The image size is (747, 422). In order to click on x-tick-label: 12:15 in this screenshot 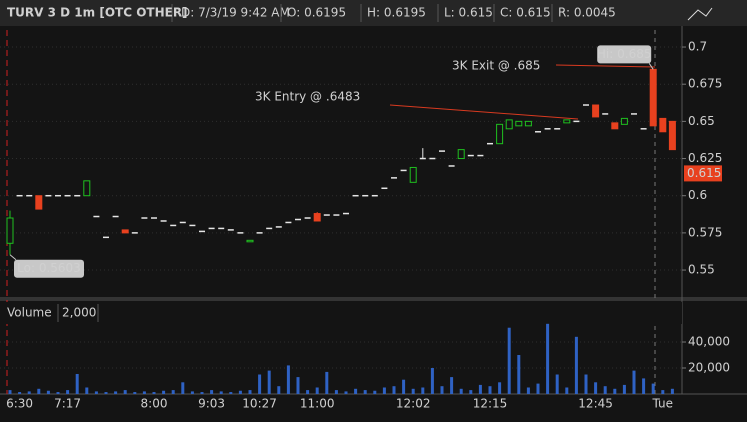, I will do `click(490, 404)`.